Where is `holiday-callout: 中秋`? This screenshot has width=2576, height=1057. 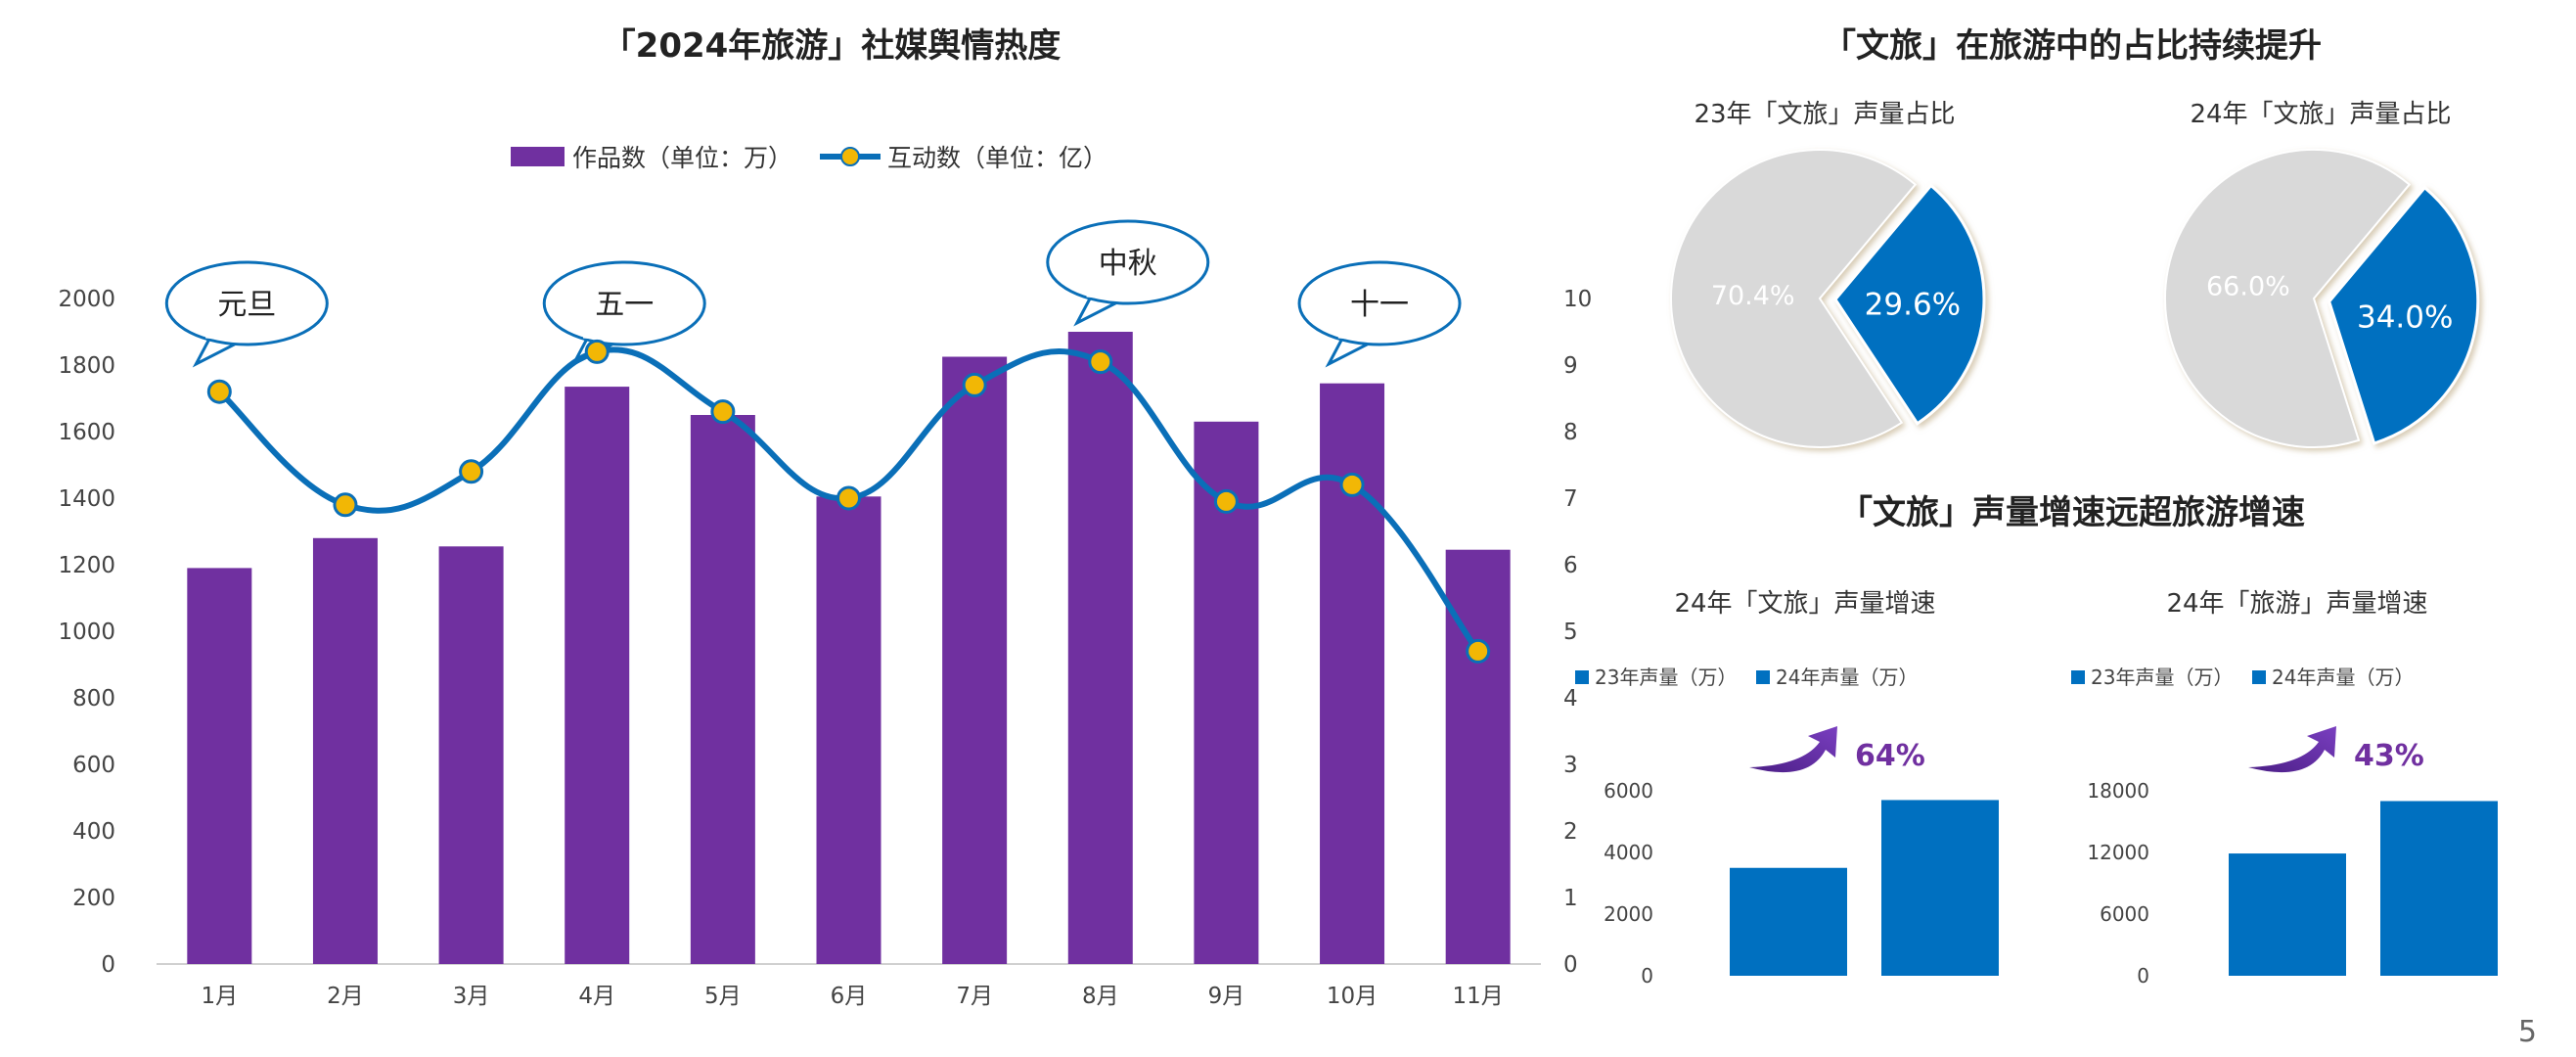
holiday-callout: 中秋 is located at coordinates (1128, 273).